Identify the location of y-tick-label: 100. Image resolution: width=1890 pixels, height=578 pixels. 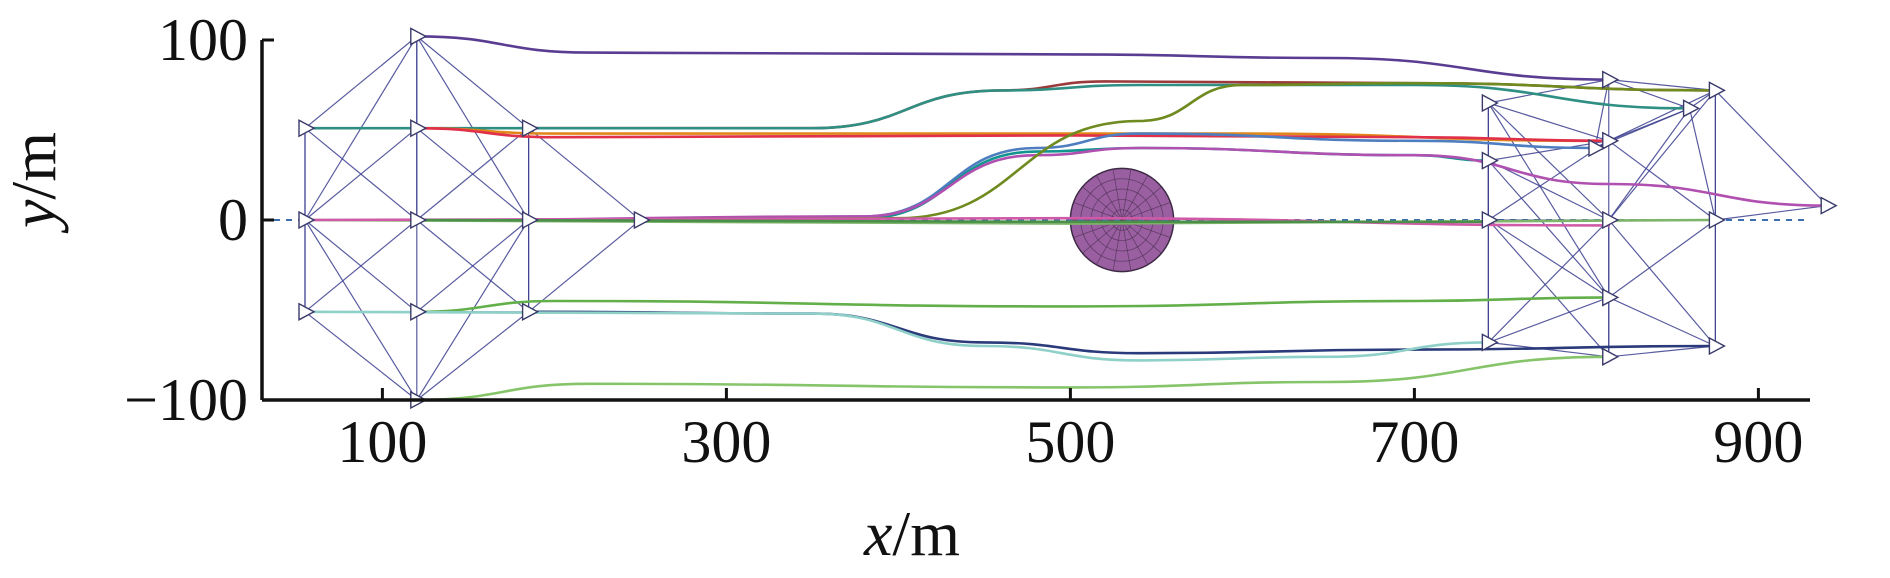
(203, 40).